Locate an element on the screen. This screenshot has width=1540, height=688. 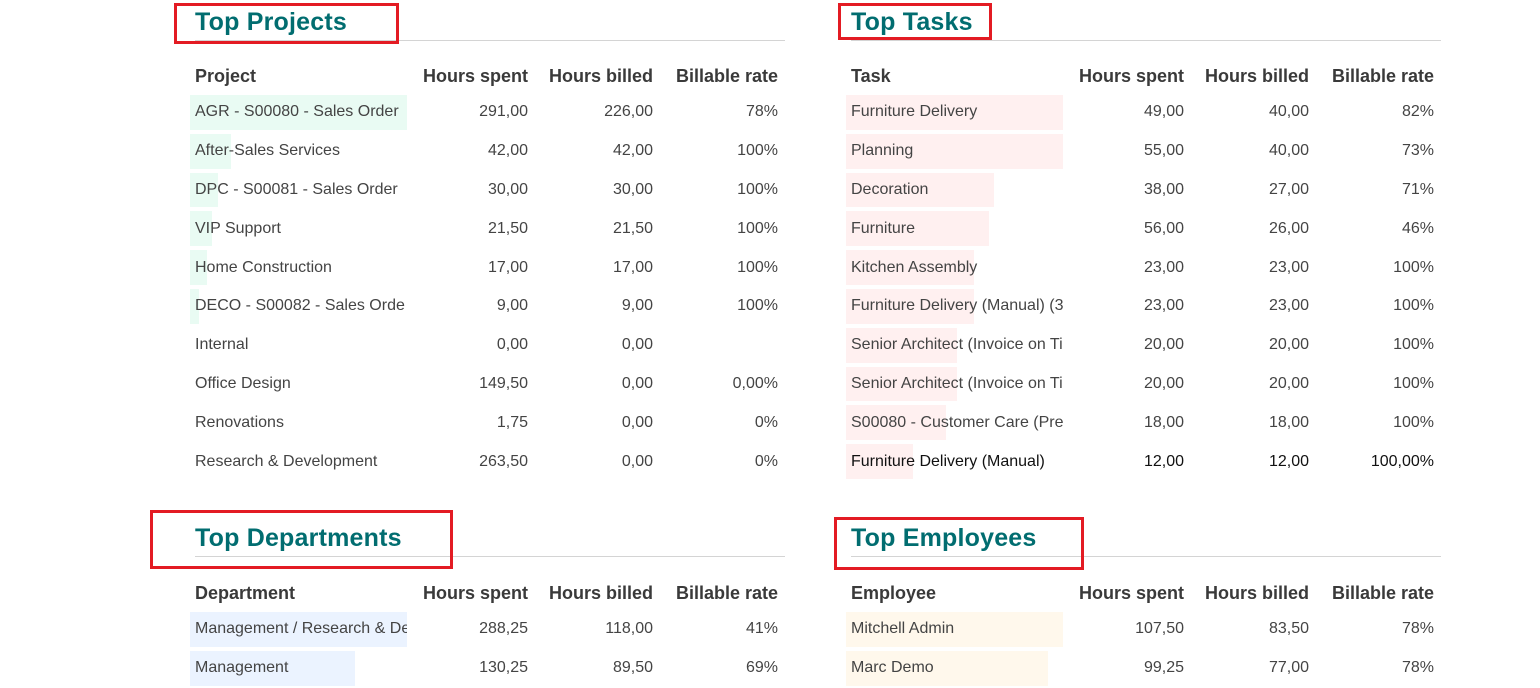
row-name-cell: Mitchell Admin is located at coordinates (954, 629).